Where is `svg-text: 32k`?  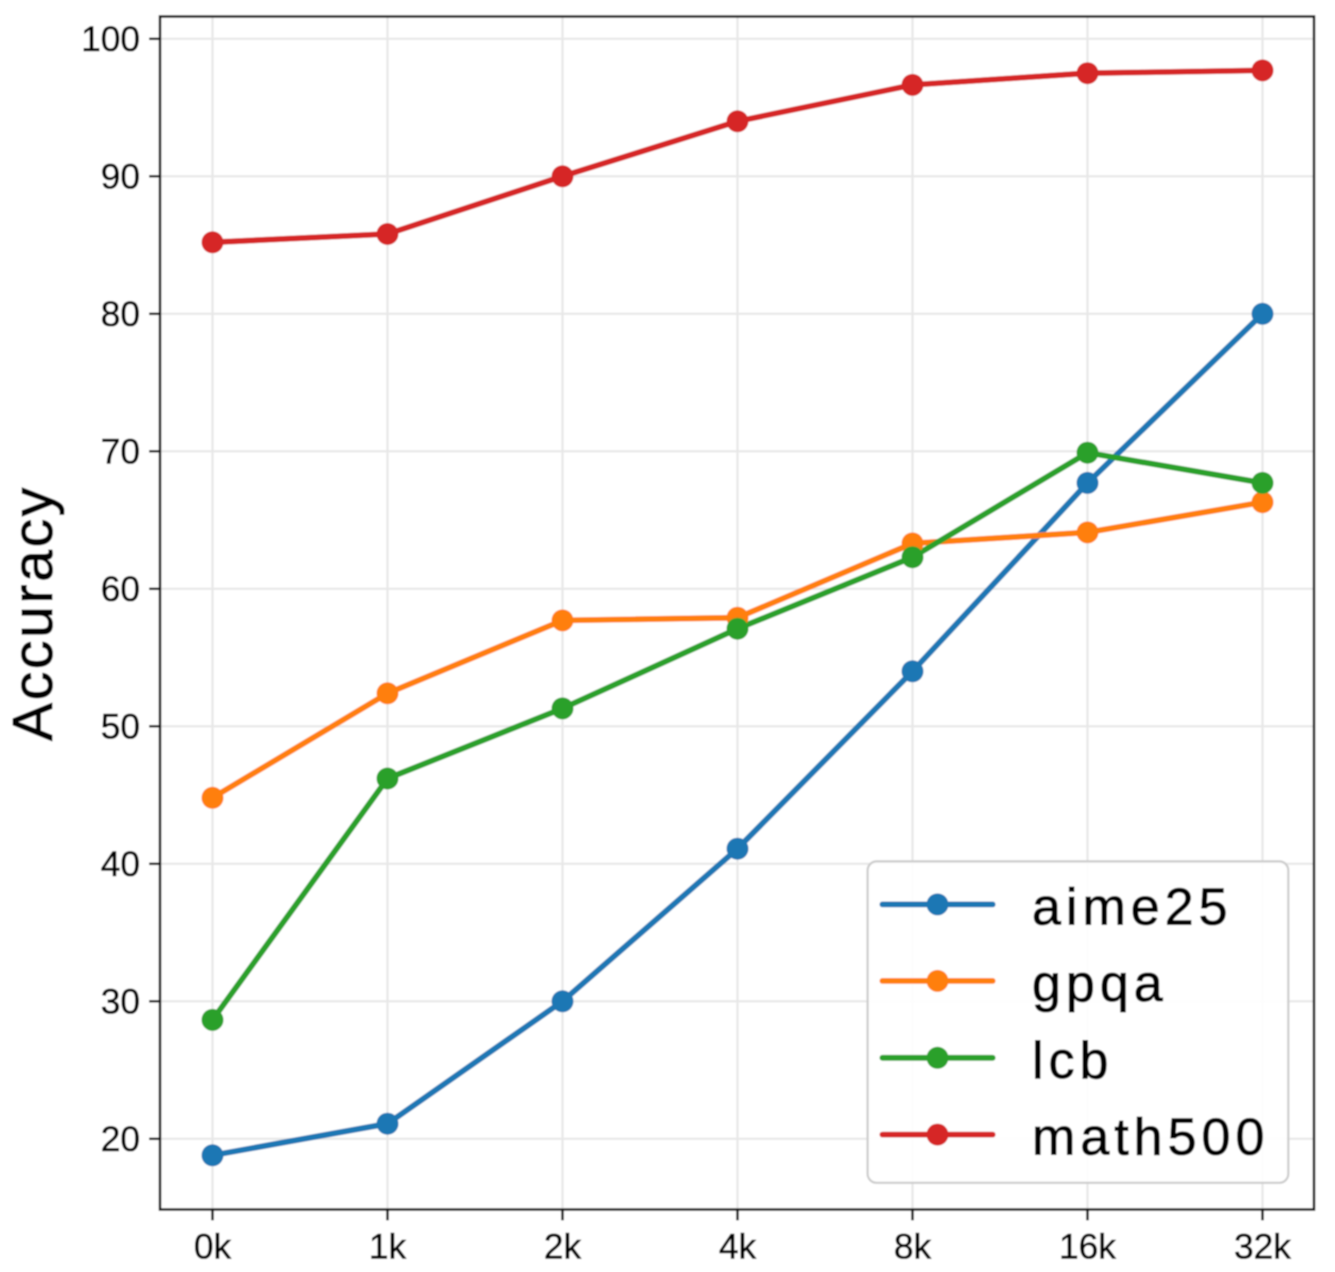 svg-text: 32k is located at coordinates (1262, 1247).